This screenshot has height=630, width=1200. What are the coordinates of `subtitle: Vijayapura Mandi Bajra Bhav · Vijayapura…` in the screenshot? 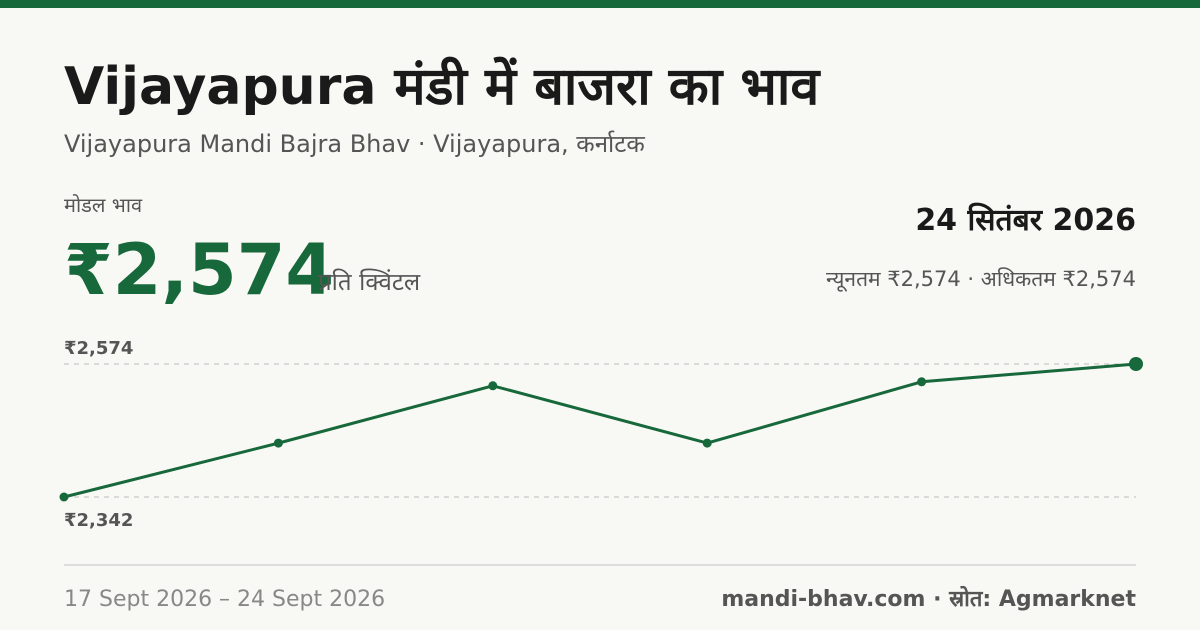 It's located at (354, 144).